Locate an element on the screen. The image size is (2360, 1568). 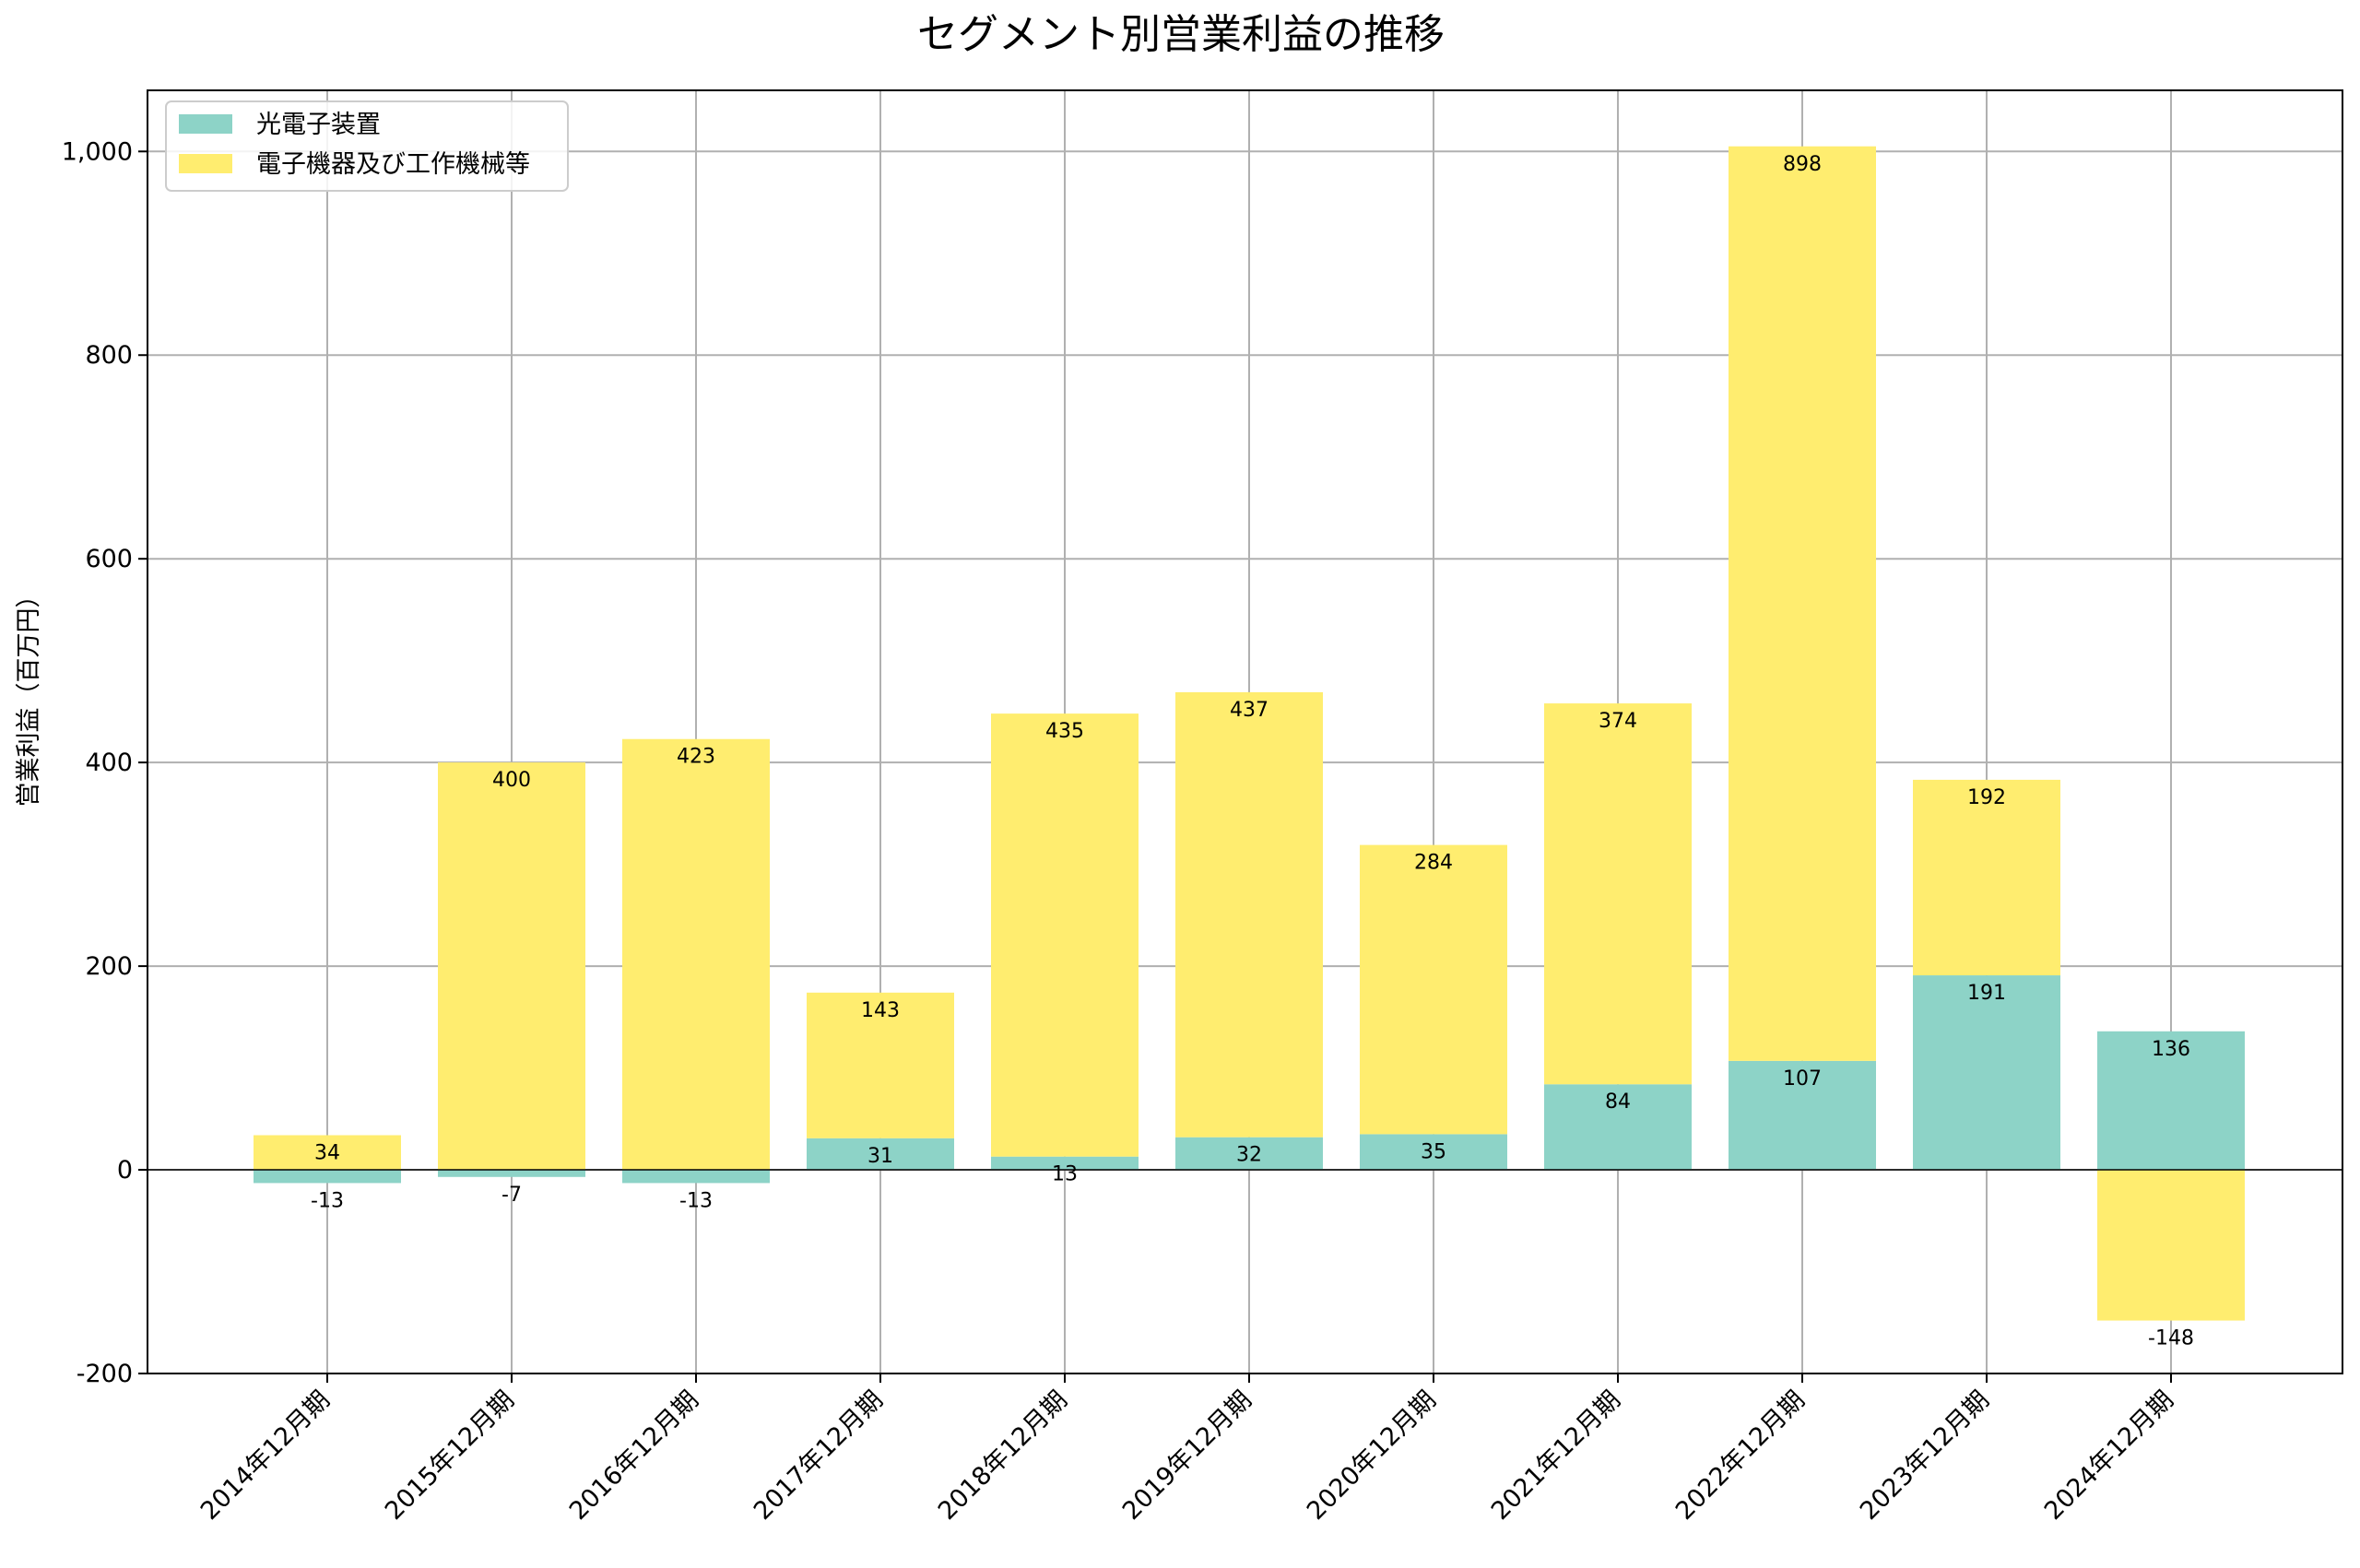
data-label-series-1: 898 is located at coordinates (1802, 164).